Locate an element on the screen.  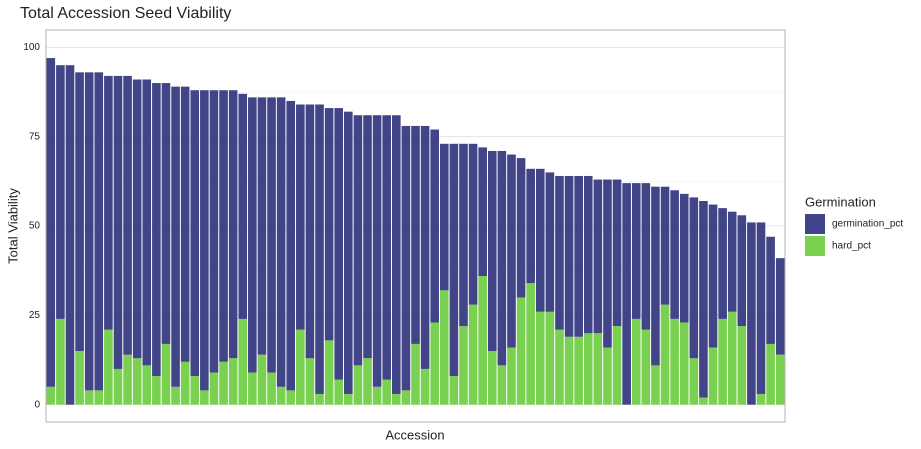
chart-title: Total Accession Seed Viability is located at coordinates (125, 13).